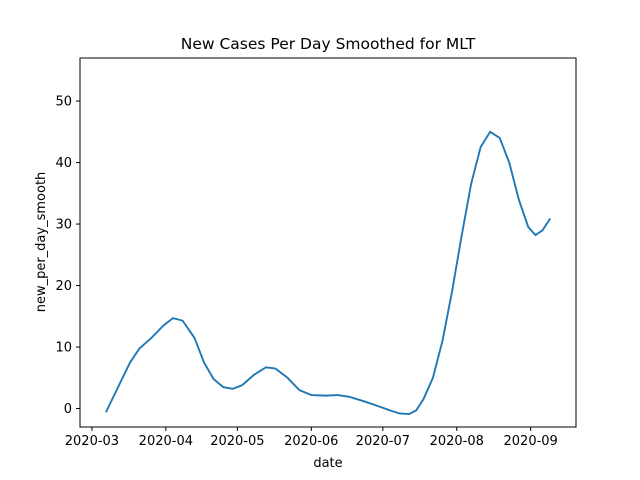  What do you see at coordinates (63, 286) in the screenshot?
I see `y-tick-label: 20` at bounding box center [63, 286].